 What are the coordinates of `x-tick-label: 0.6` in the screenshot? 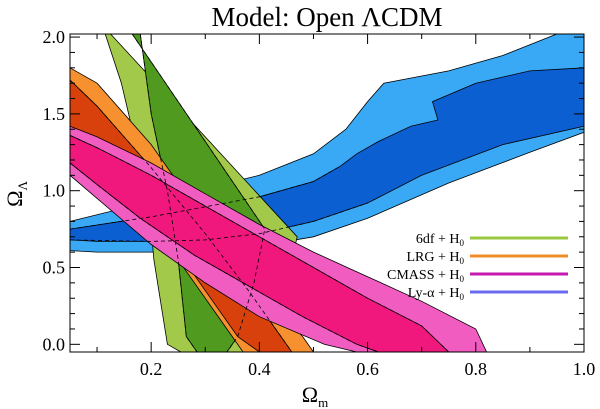 It's located at (367, 369).